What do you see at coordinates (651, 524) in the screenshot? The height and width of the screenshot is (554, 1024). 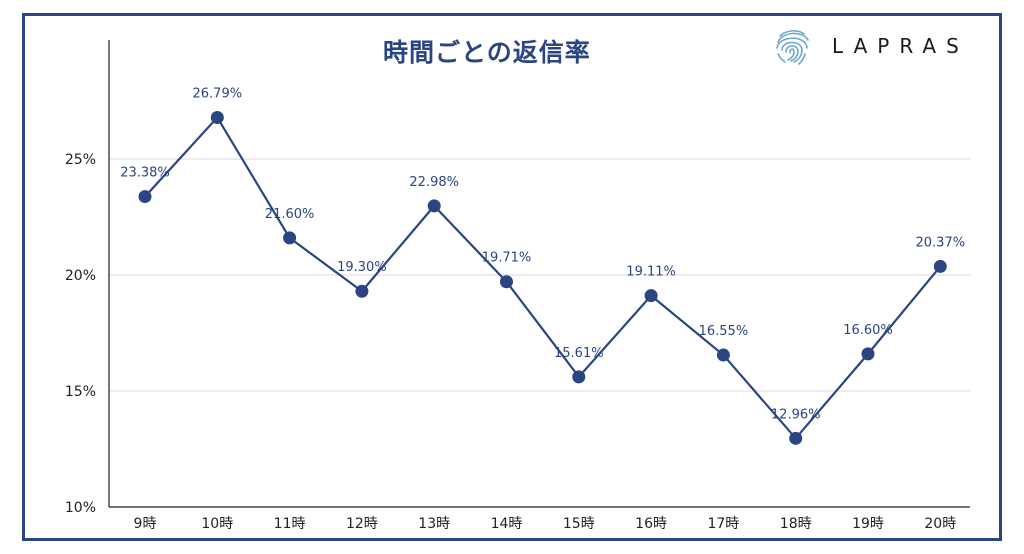 I see `x-tick-label: 16時` at bounding box center [651, 524].